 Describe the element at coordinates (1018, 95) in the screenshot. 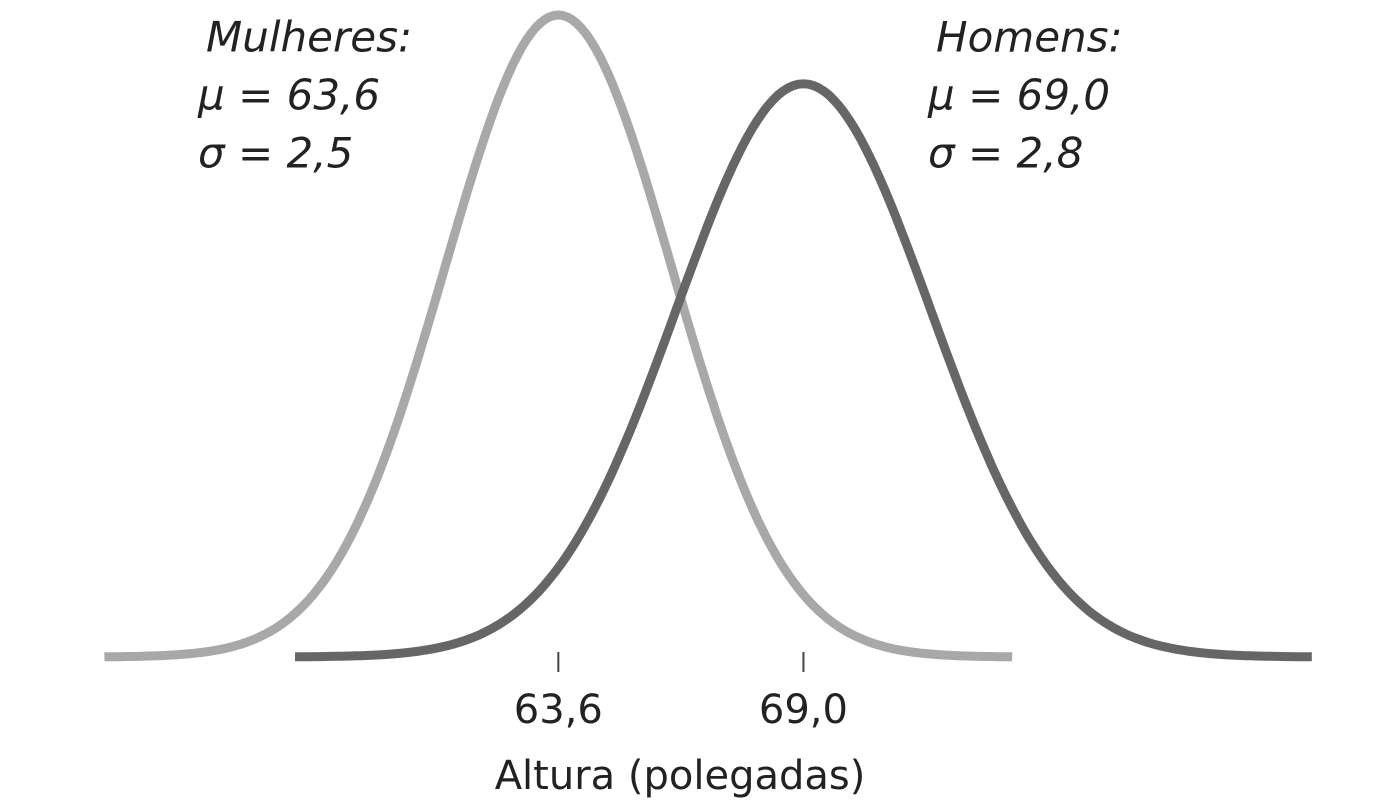

I see `mean-label: μ = 69,0` at that location.